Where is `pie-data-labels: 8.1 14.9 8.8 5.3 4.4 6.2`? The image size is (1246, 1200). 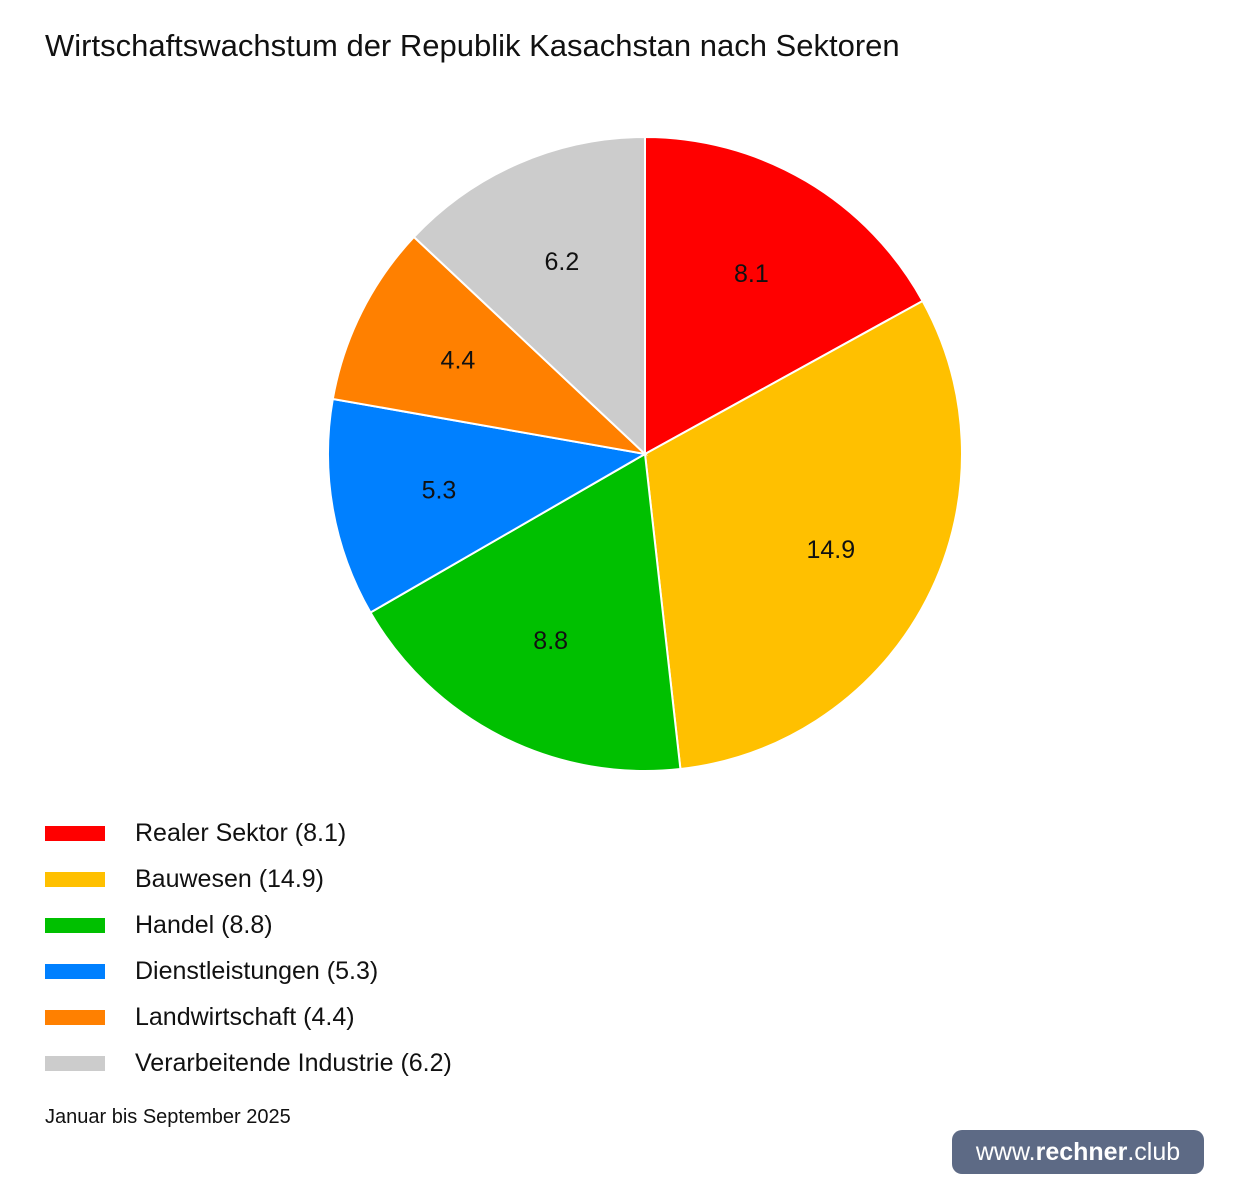
pie-data-labels: 8.1 14.9 8.8 5.3 4.4 6.2 is located at coordinates (639, 451).